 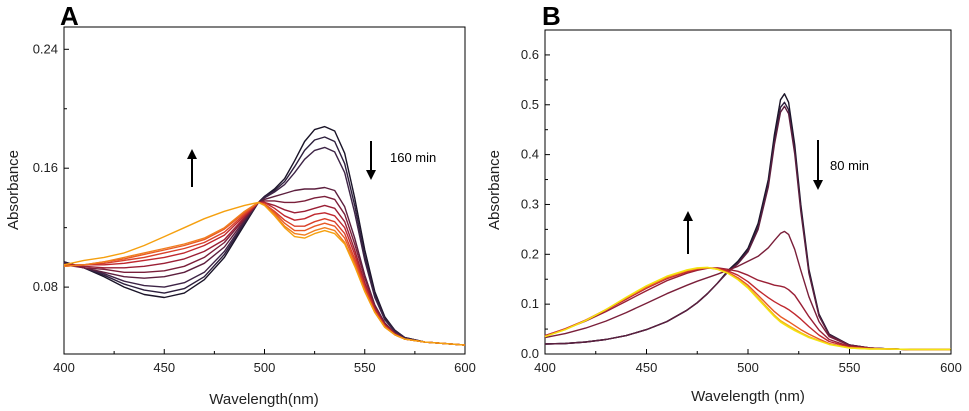 I want to click on x-tick-label-a: 400, so click(x=64, y=367).